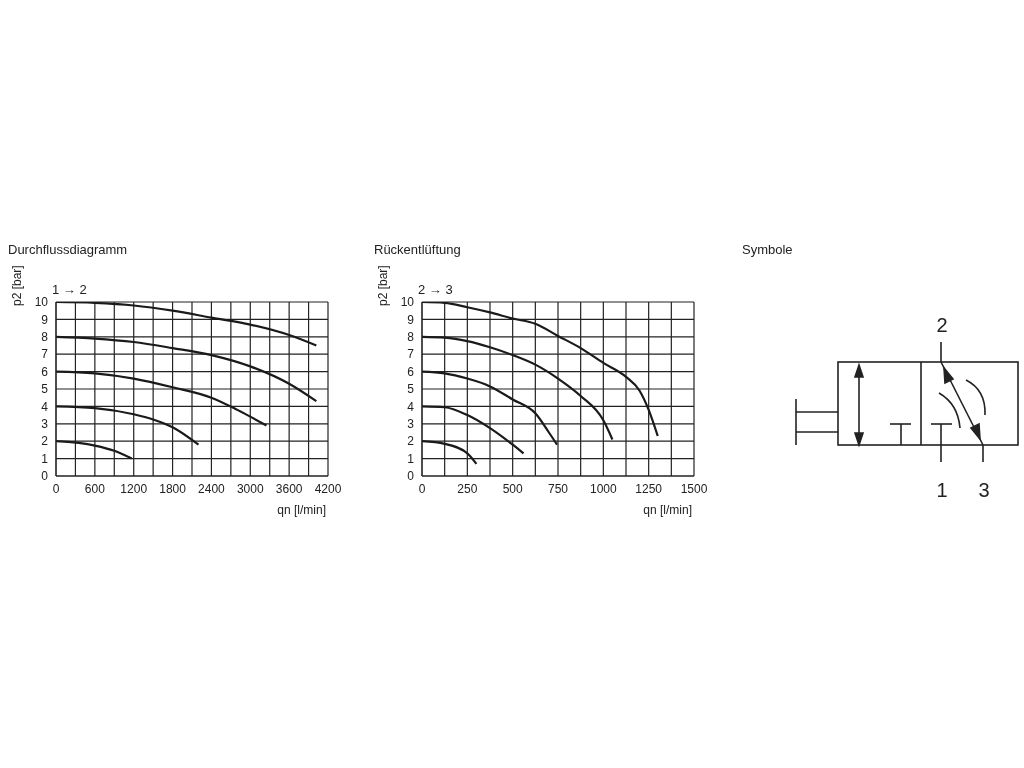  I want to click on x-tick-label: 1250, so click(649, 488).